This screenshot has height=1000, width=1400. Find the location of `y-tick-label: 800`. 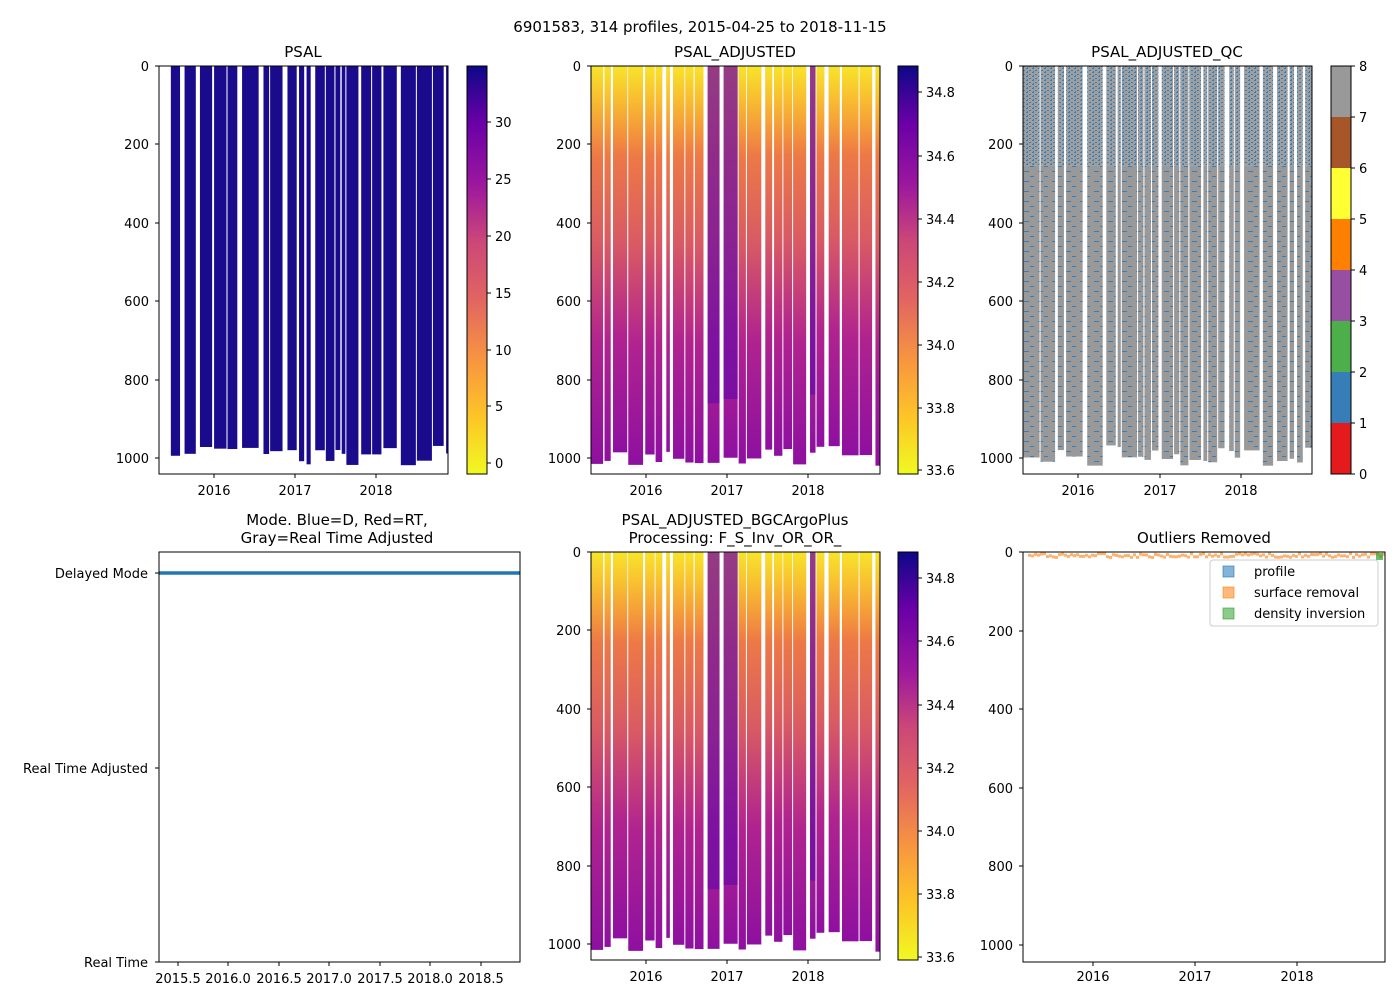

y-tick-label: 800 is located at coordinates (568, 381).